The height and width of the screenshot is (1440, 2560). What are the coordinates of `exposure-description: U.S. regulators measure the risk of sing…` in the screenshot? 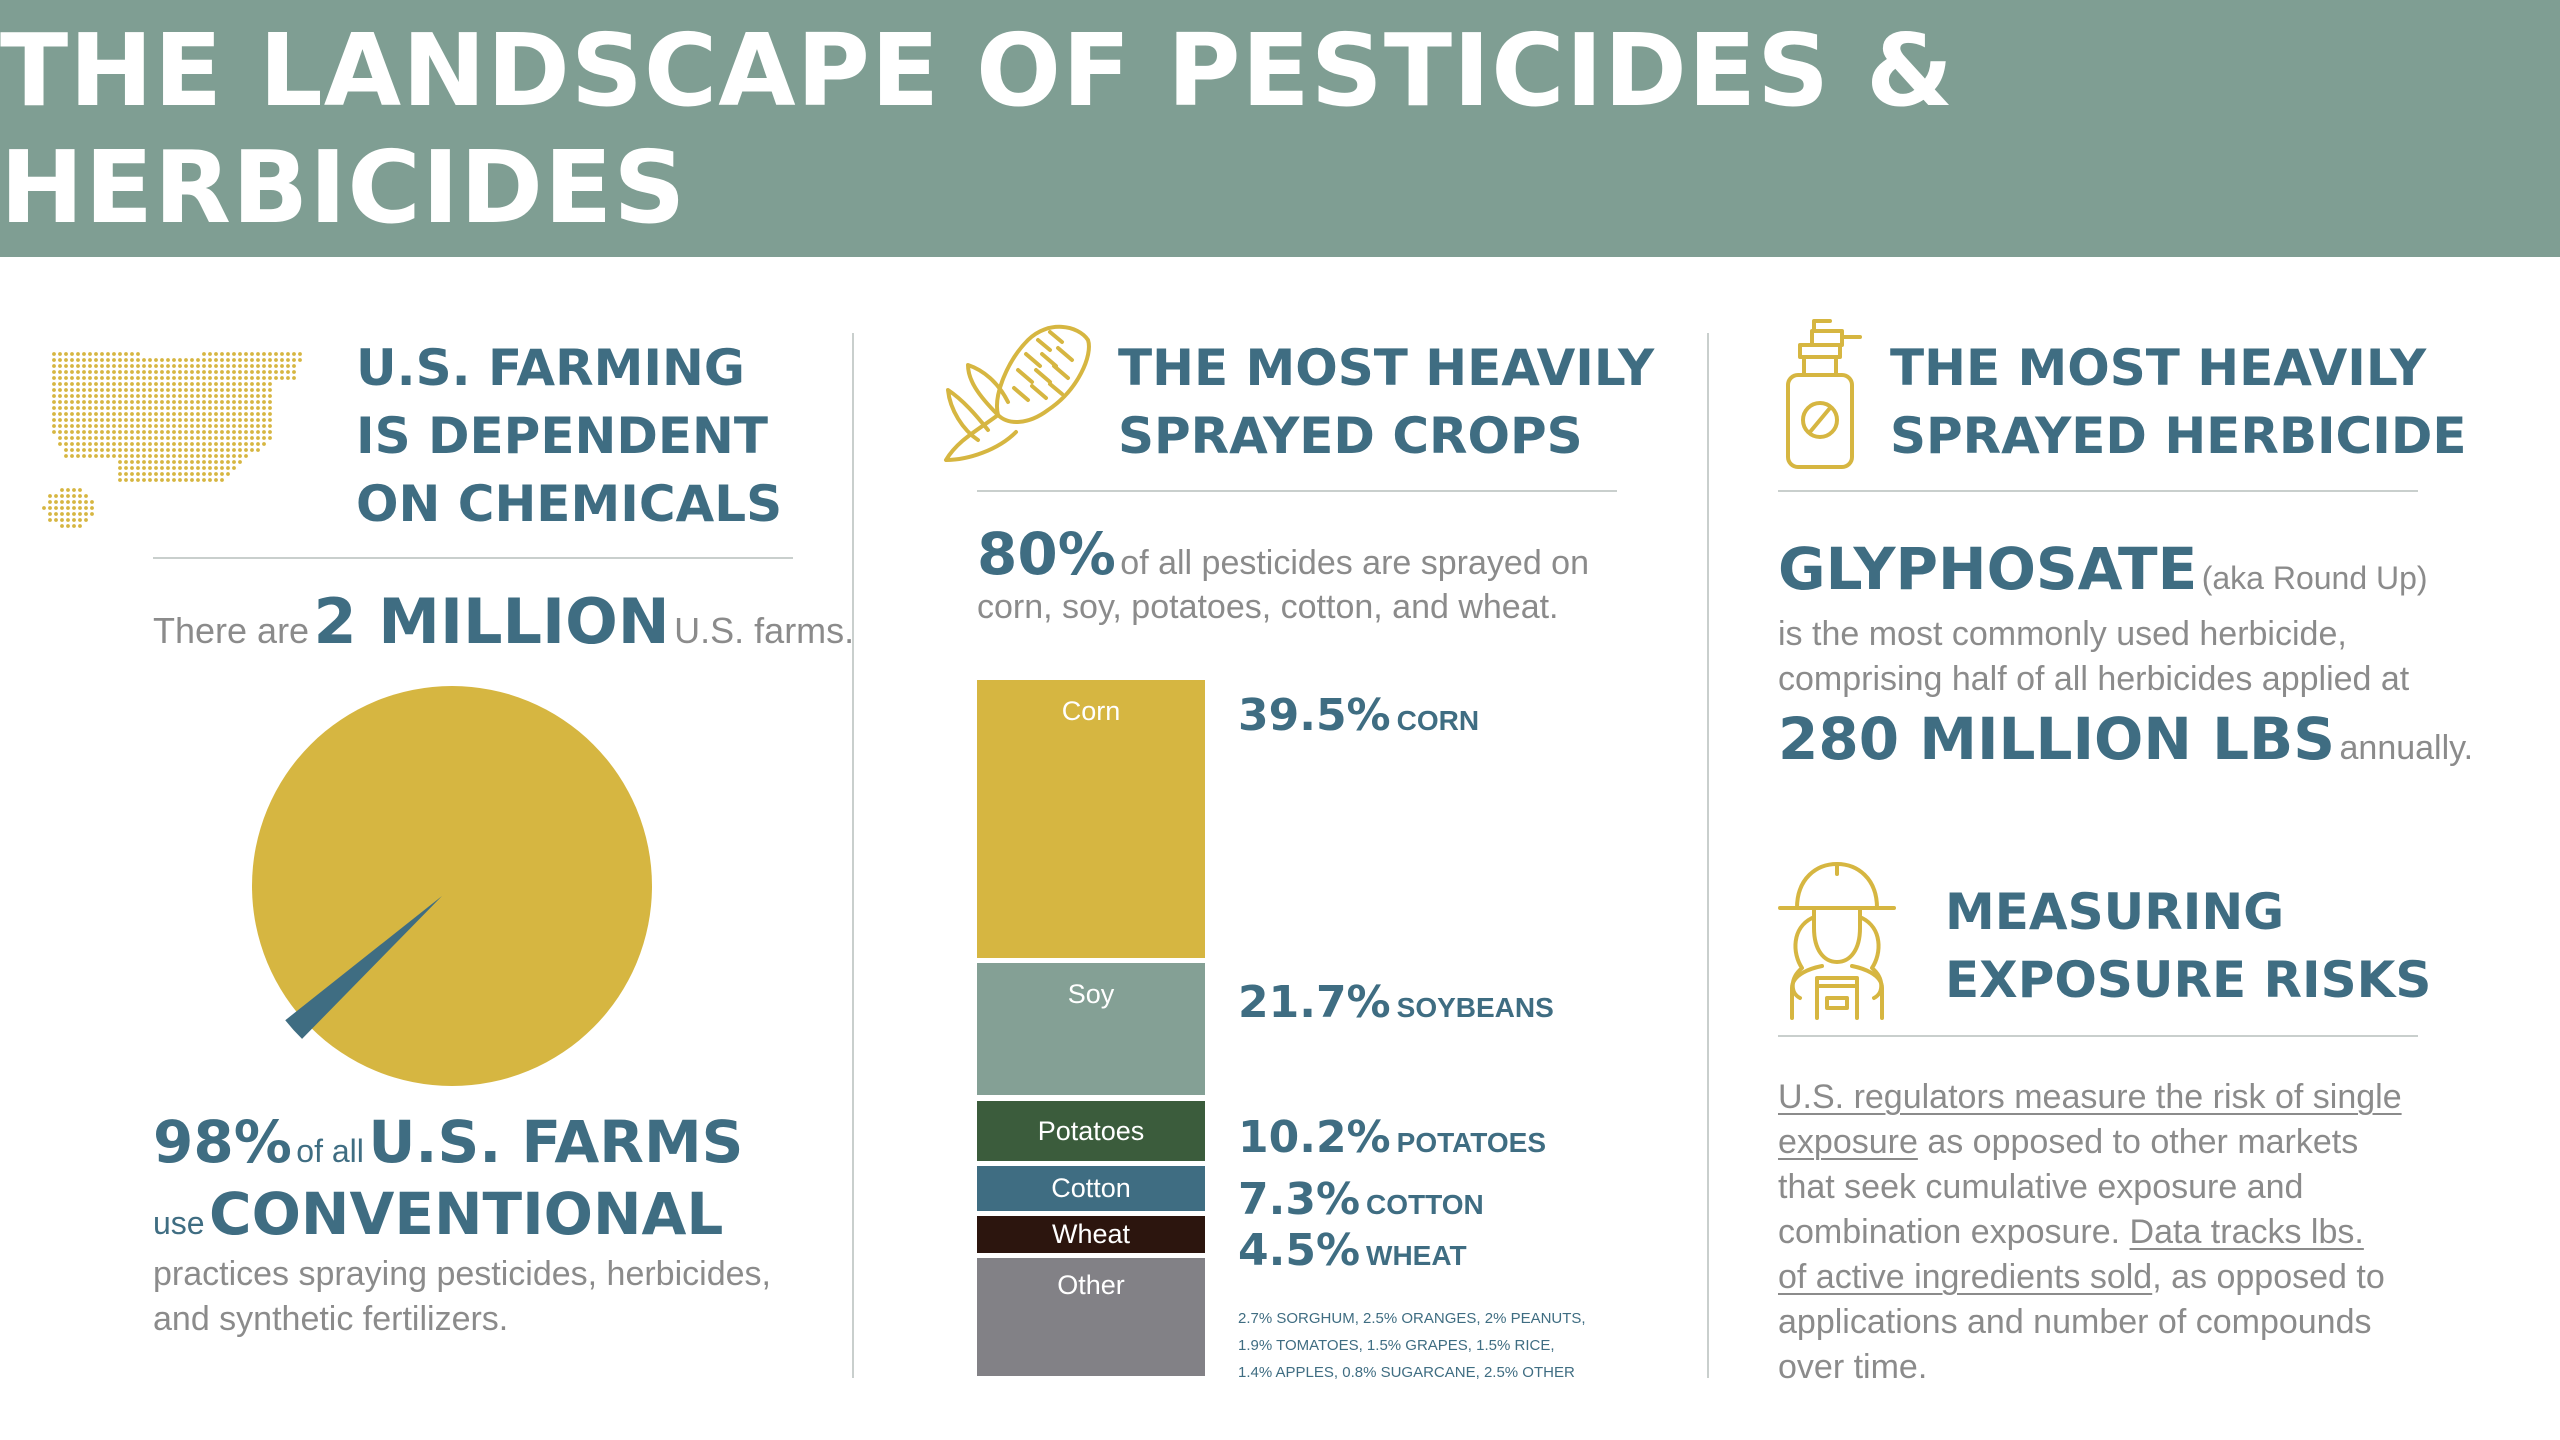 It's located at (2128, 1232).